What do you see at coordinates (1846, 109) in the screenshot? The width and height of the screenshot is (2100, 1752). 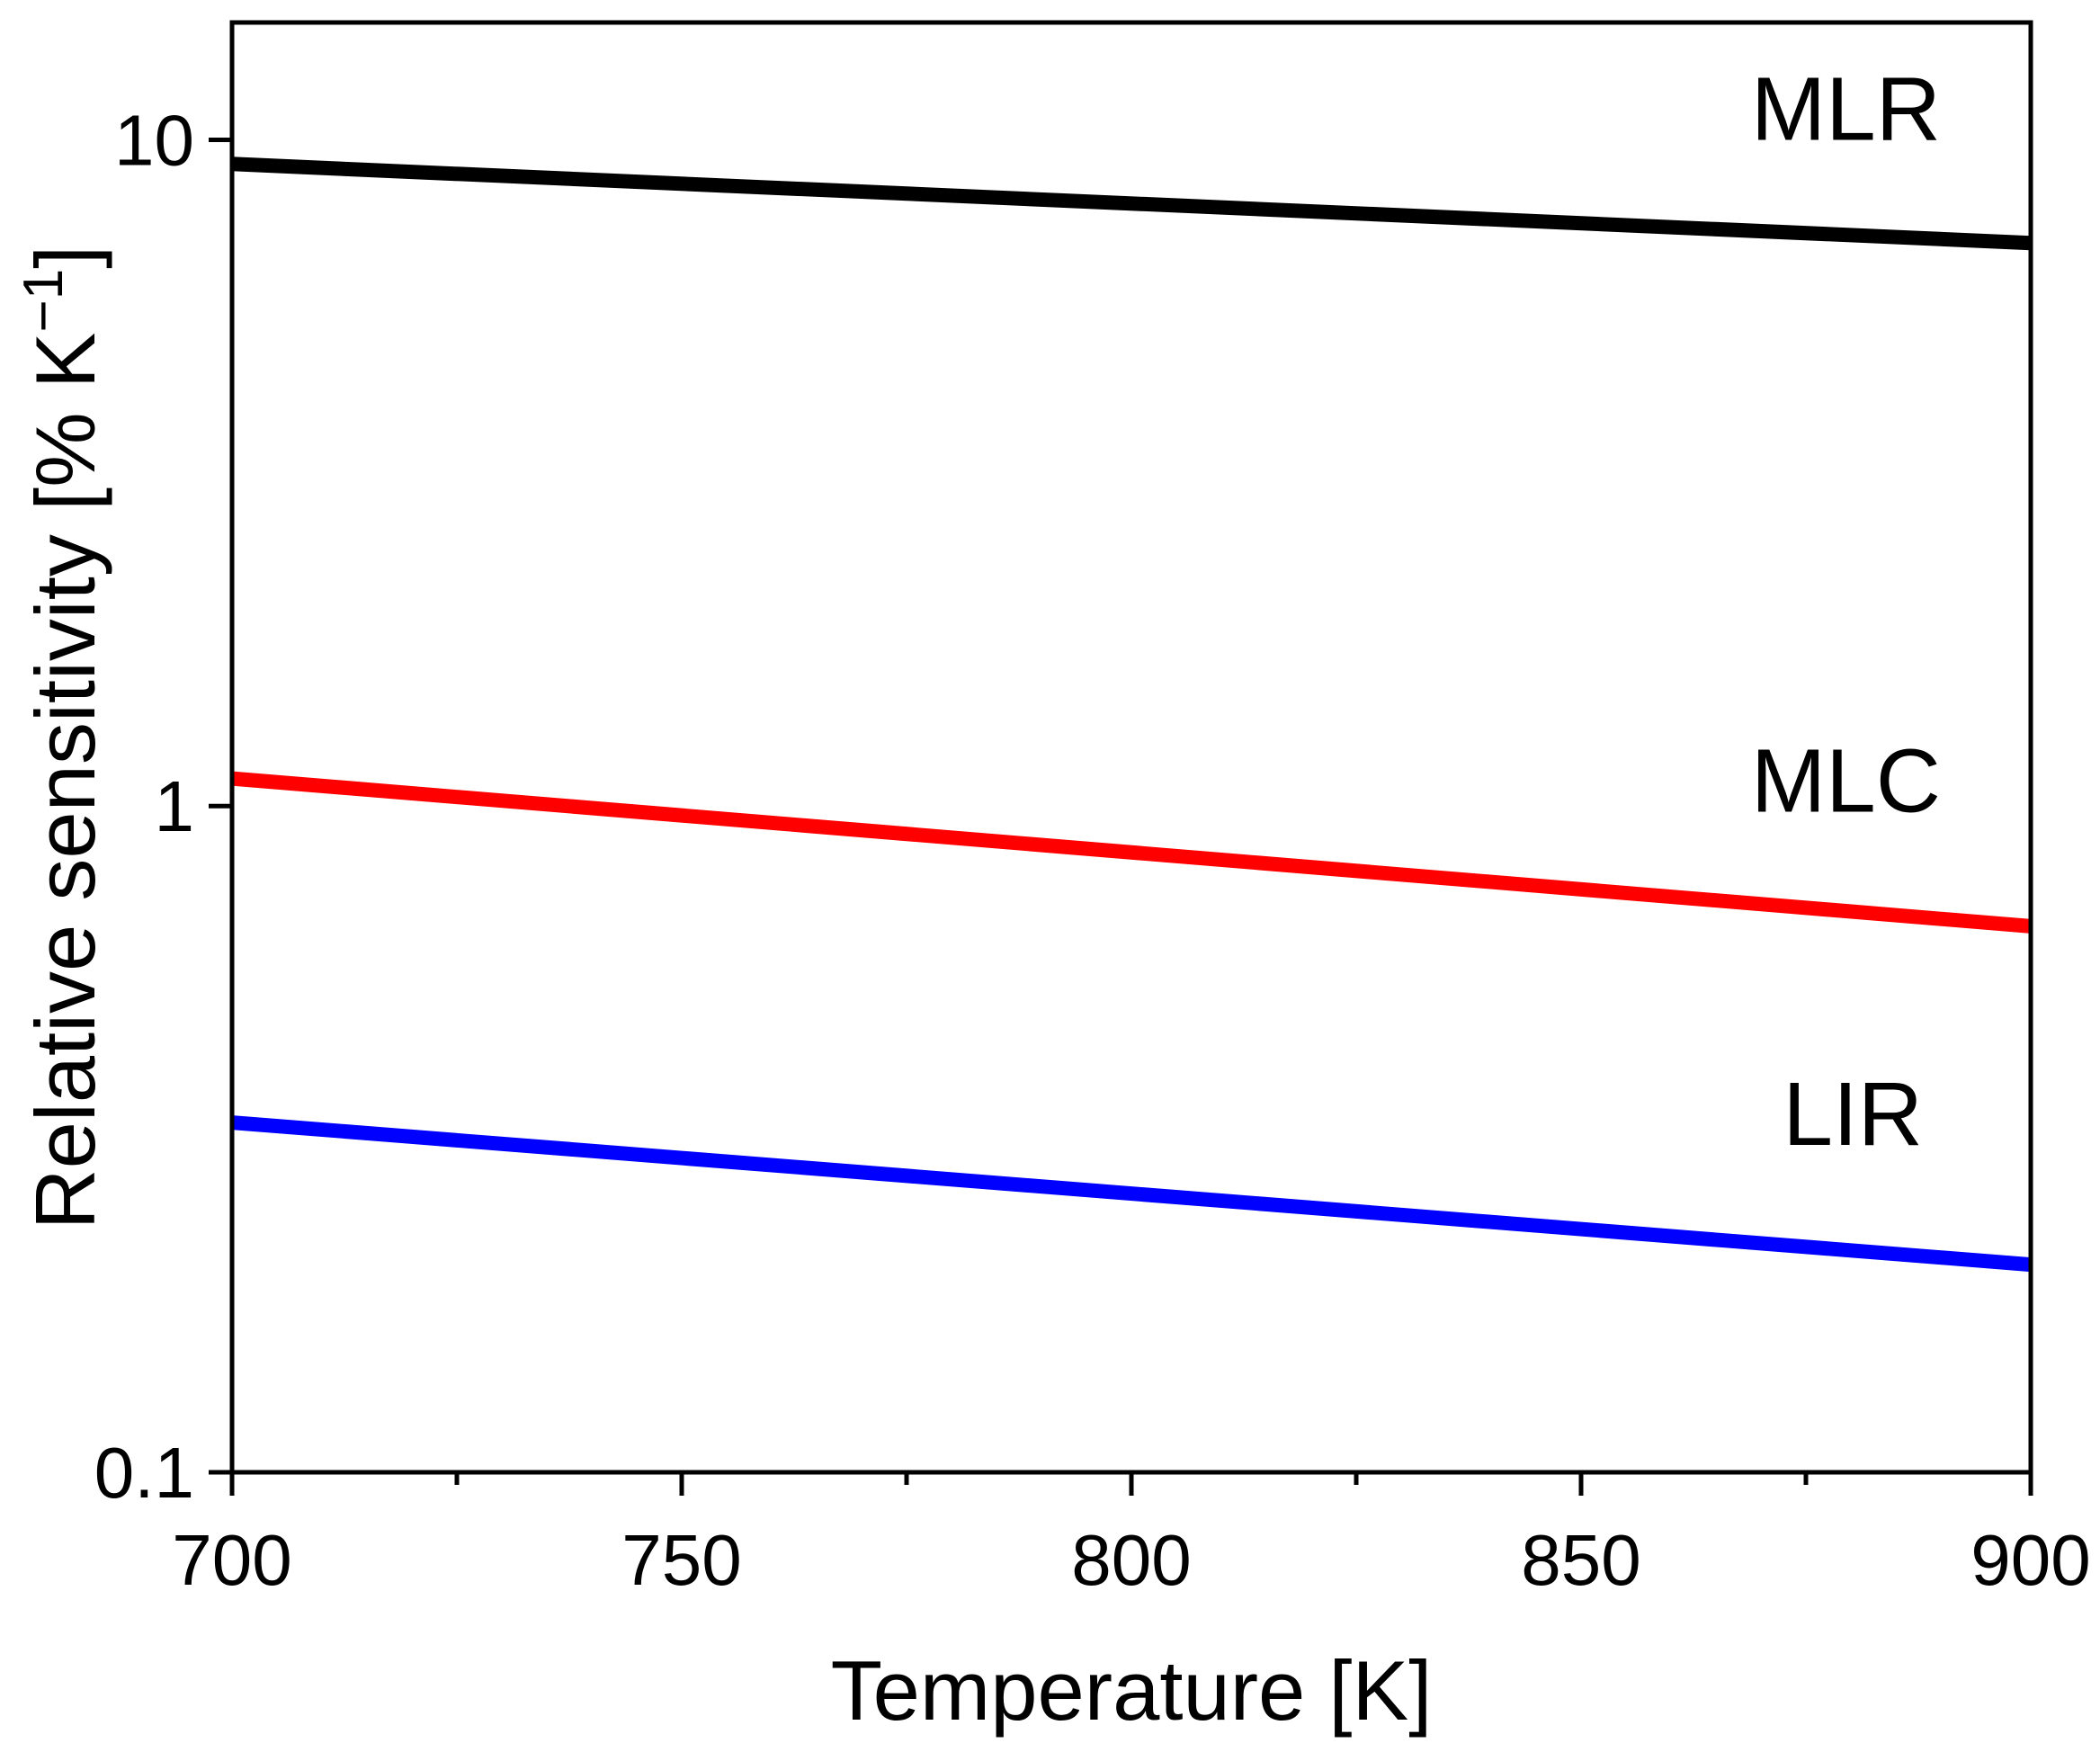 I see `series-label-mlr: MLR` at bounding box center [1846, 109].